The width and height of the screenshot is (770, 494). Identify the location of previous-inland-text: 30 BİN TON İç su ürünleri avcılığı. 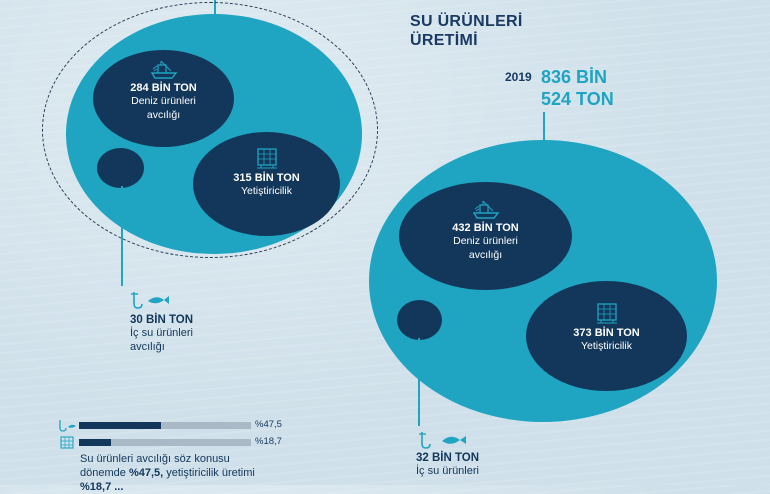
(161, 322).